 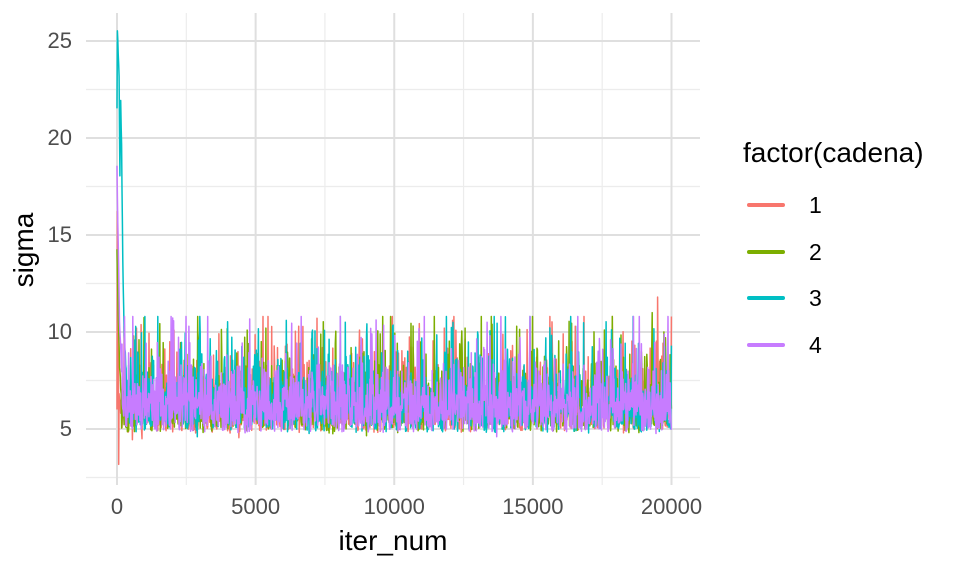 What do you see at coordinates (815, 345) in the screenshot?
I see `legend-item-label: 4` at bounding box center [815, 345].